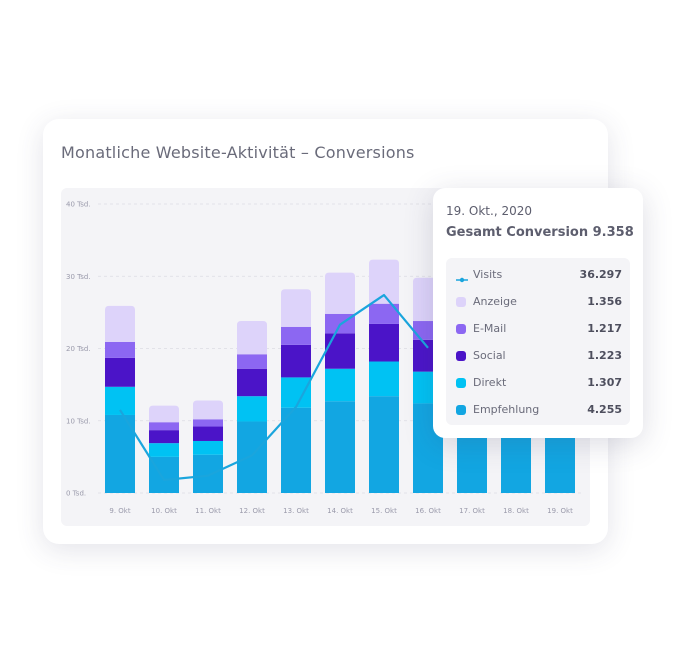 The image size is (686, 665). What do you see at coordinates (604, 409) in the screenshot?
I see `tooltip-row-value: 4.255` at bounding box center [604, 409].